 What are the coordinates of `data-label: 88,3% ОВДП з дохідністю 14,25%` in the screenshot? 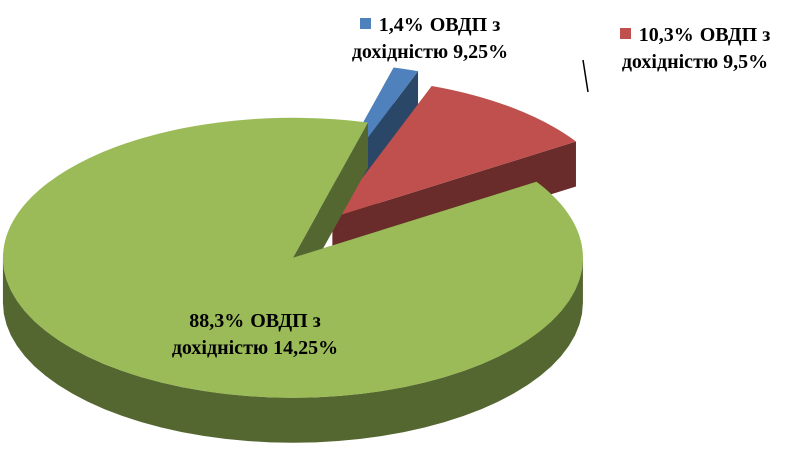 It's located at (255, 335).